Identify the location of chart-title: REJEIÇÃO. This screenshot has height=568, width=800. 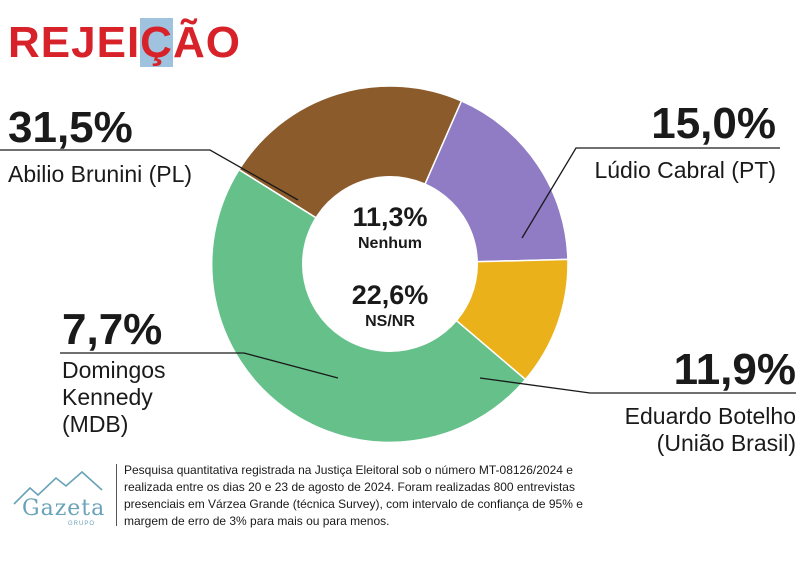
(124, 43).